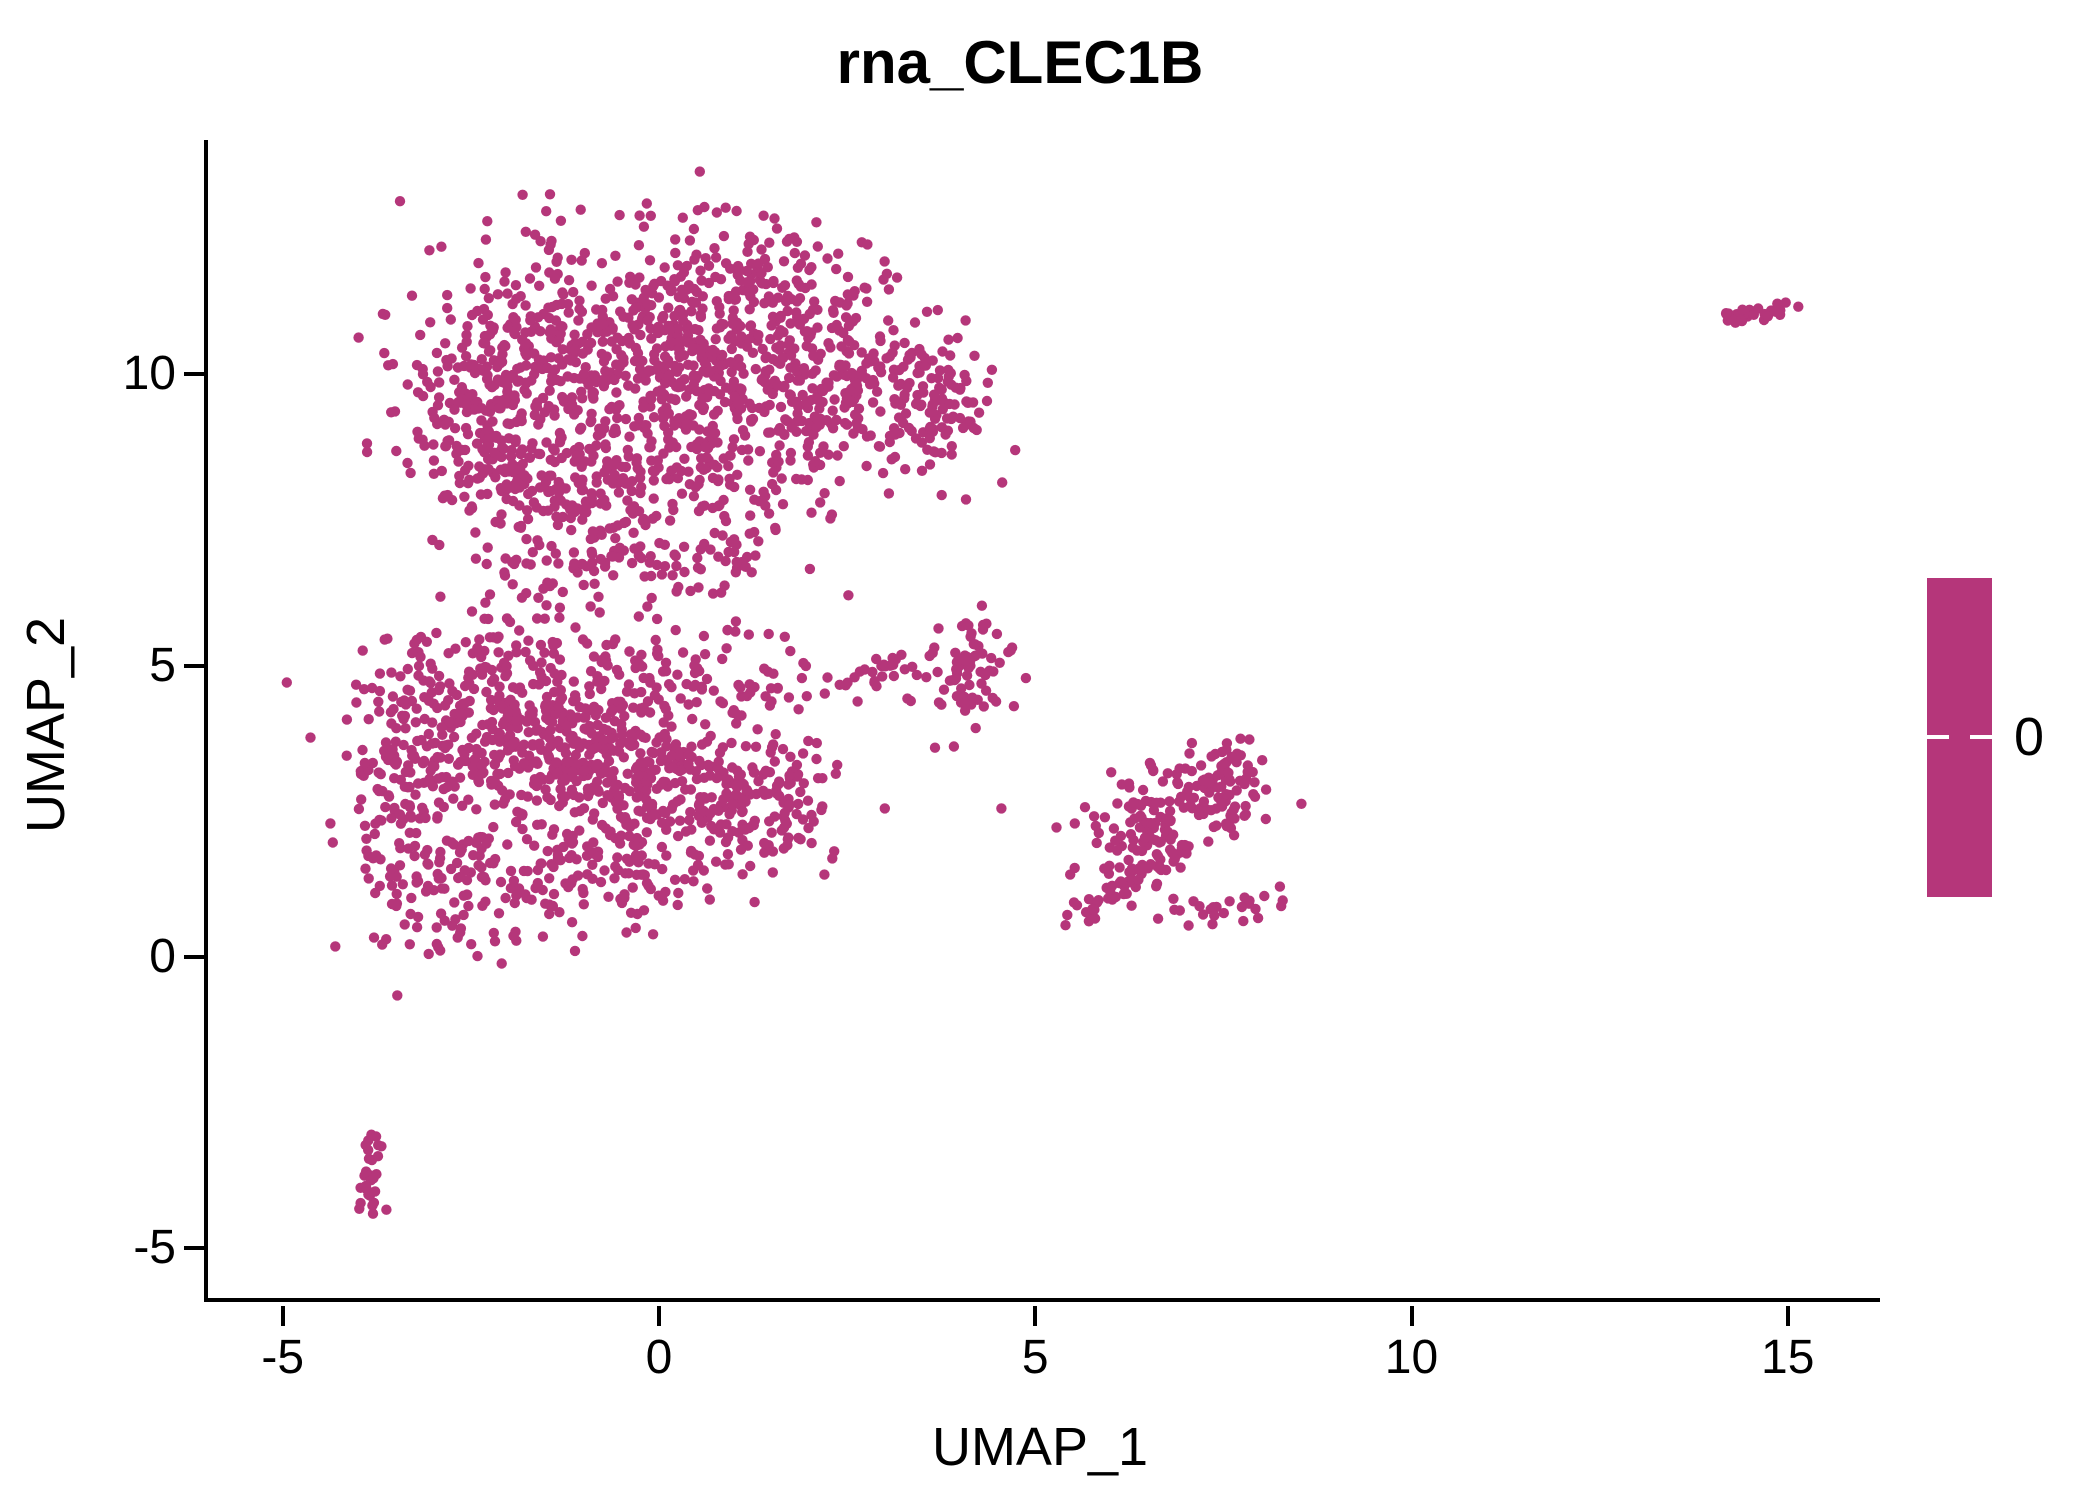  Describe the element at coordinates (1787, 1316) in the screenshot. I see `x-tick-mark` at that location.